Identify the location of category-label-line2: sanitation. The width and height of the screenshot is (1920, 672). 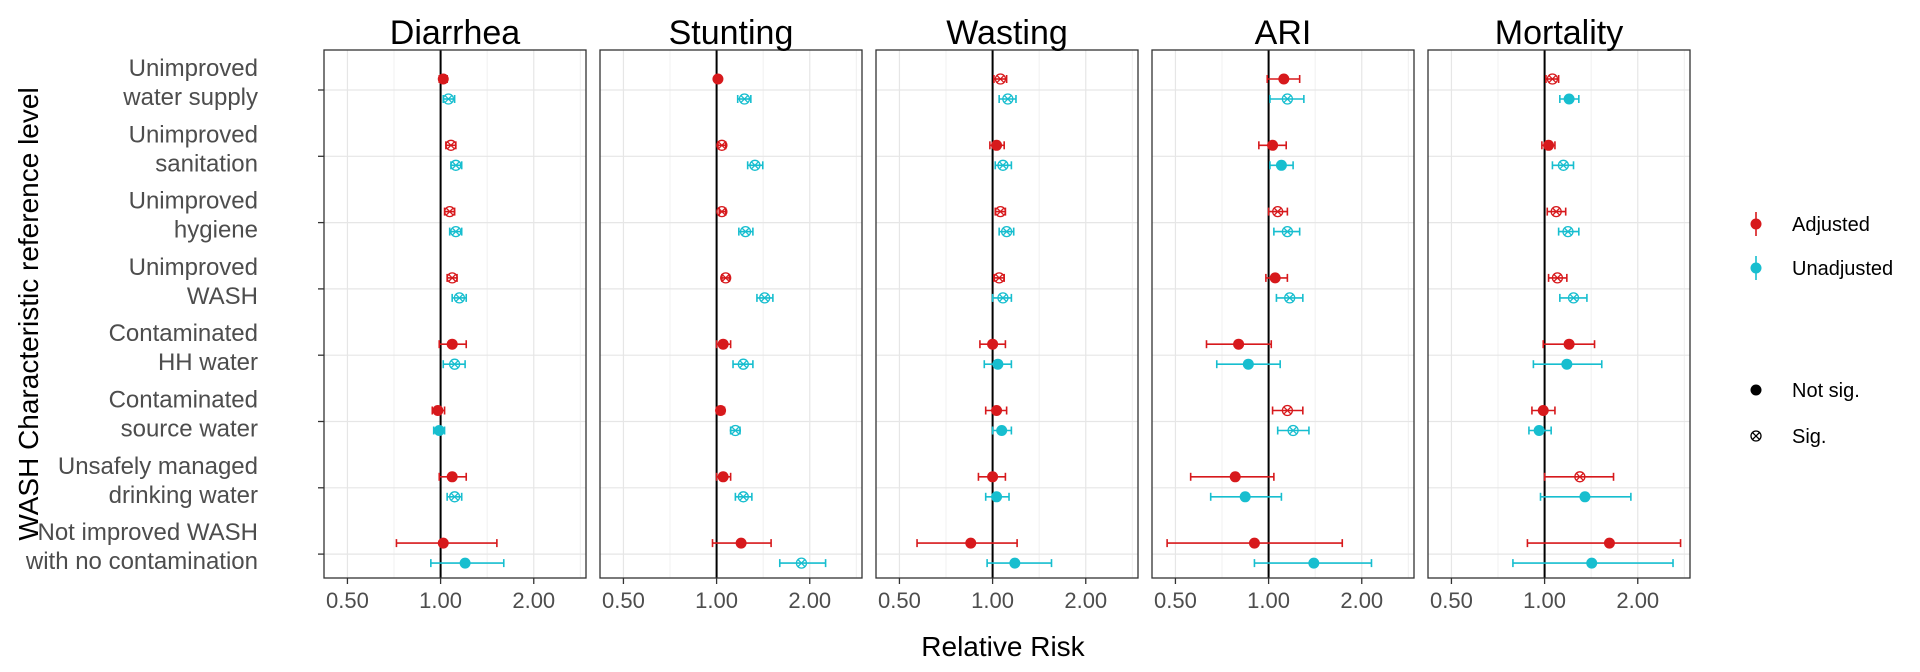
(206, 163).